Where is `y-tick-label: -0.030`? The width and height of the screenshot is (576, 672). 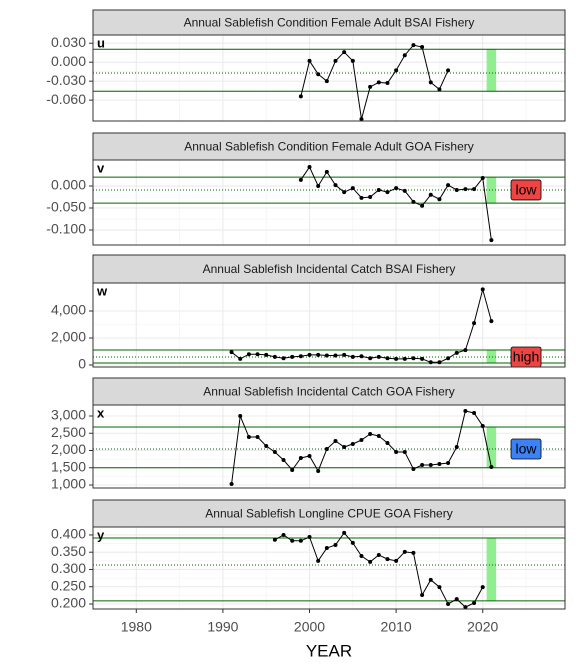
y-tick-label: -0.030 is located at coordinates (66, 80).